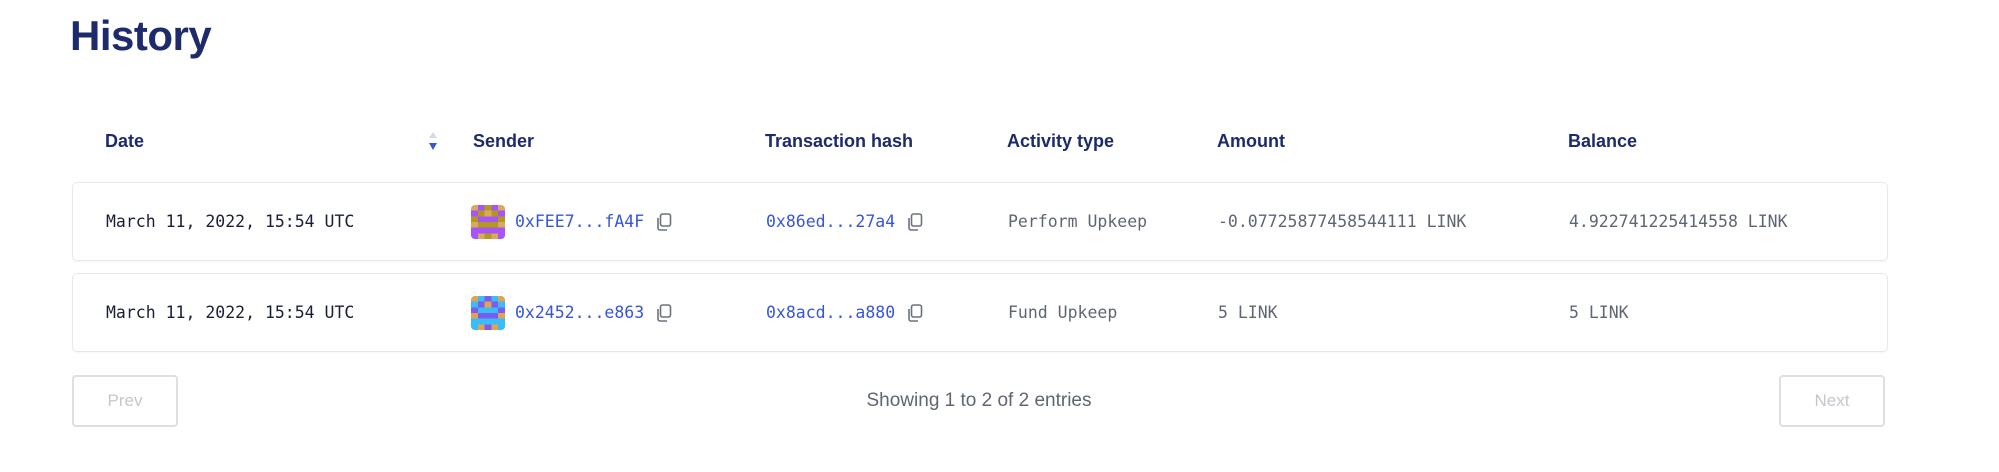 The image size is (1999, 472). What do you see at coordinates (1678, 221) in the screenshot?
I see `balance-cell: 4.922741225414558 LINK` at bounding box center [1678, 221].